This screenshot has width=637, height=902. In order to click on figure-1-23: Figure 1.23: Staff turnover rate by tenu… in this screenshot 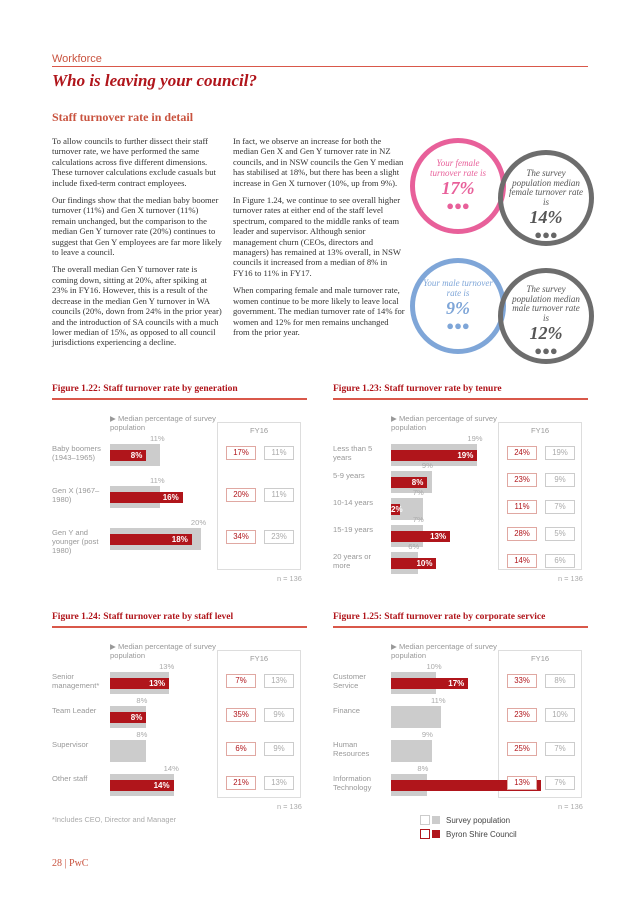, I will do `click(460, 484)`.